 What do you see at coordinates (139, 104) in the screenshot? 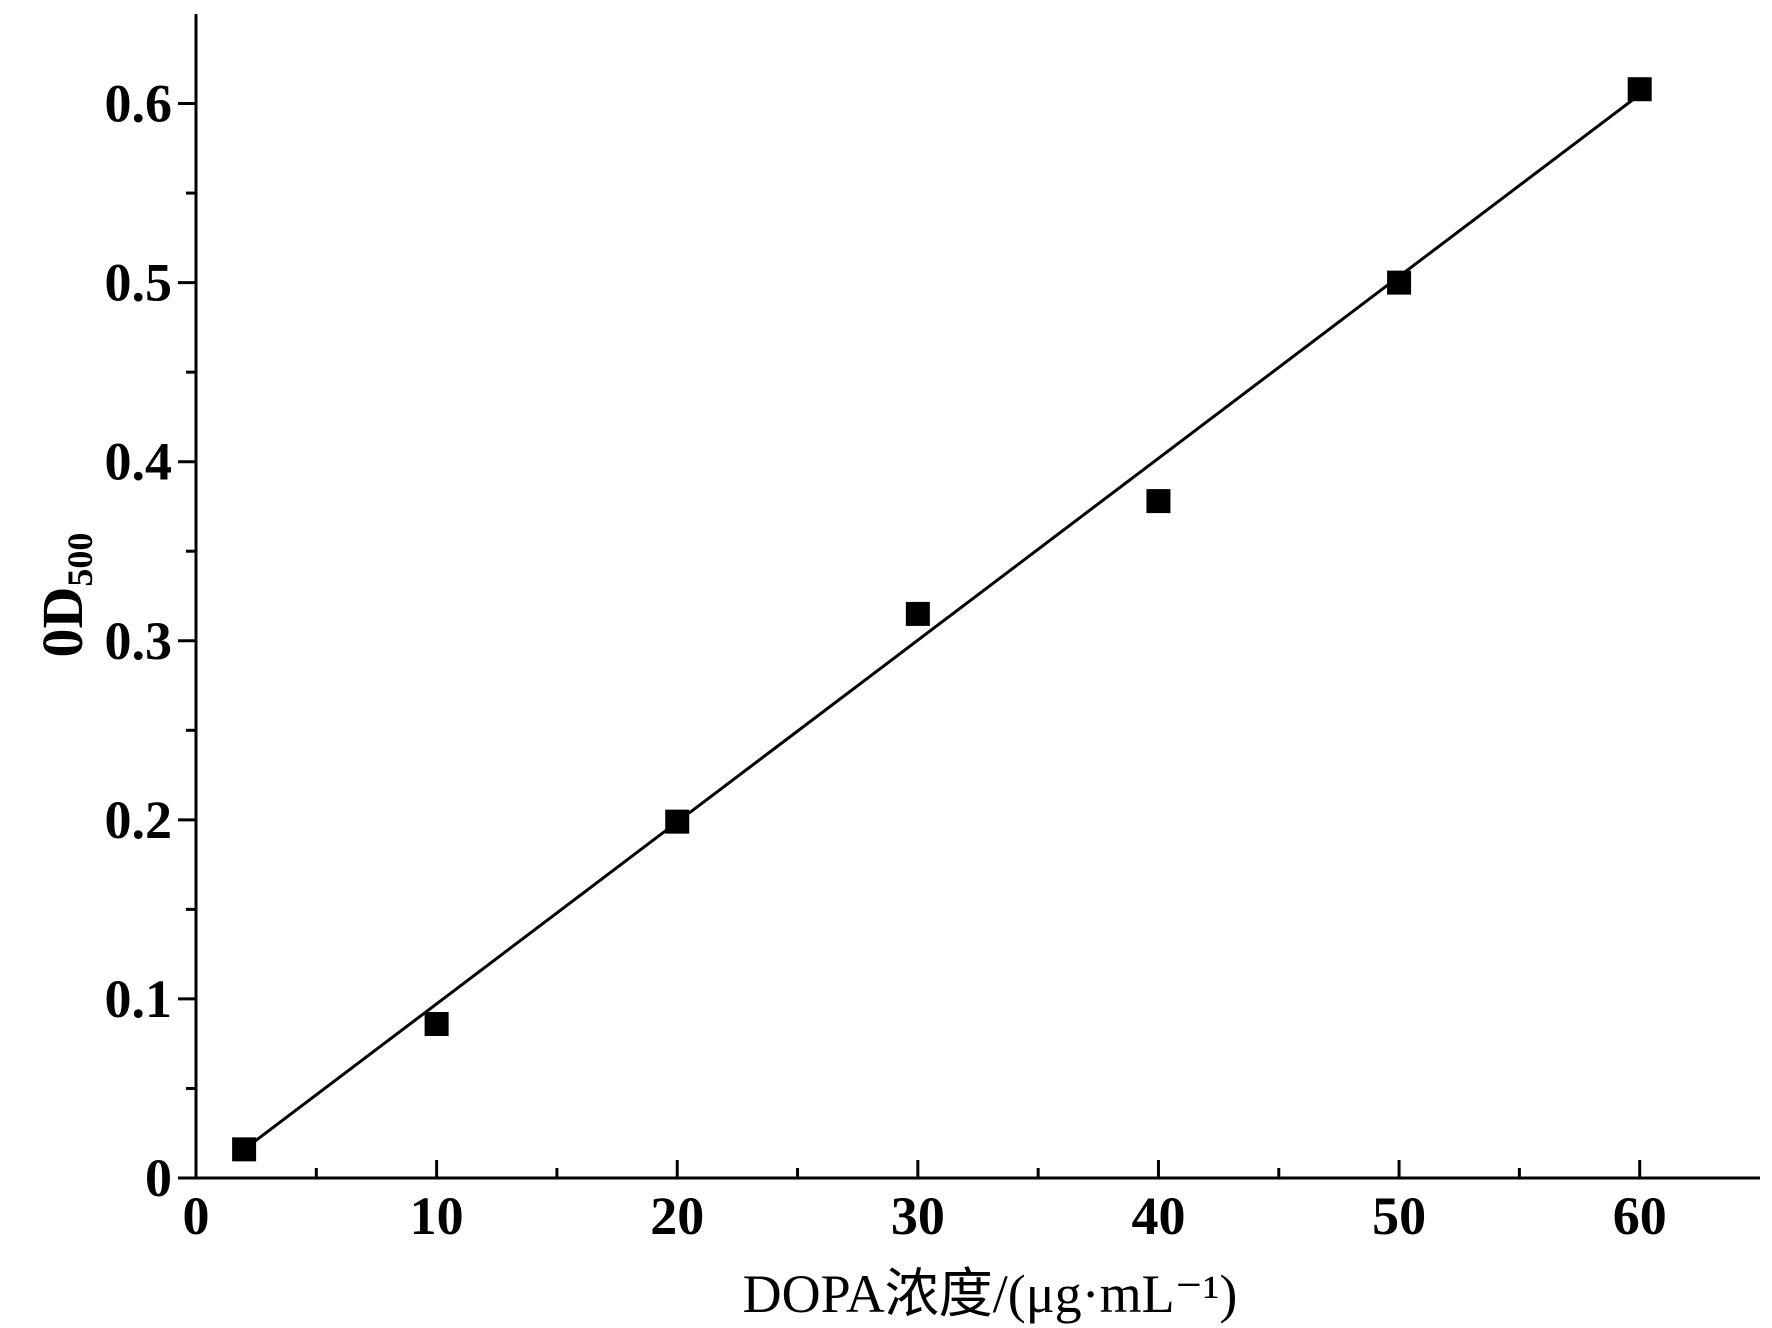
I see `y-tick-label: 0.6` at bounding box center [139, 104].